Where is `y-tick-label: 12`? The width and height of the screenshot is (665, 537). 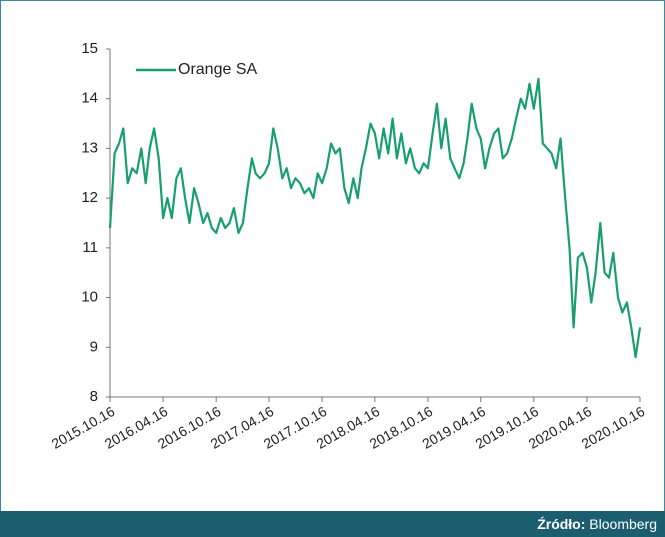 y-tick-label: 12 is located at coordinates (89, 197).